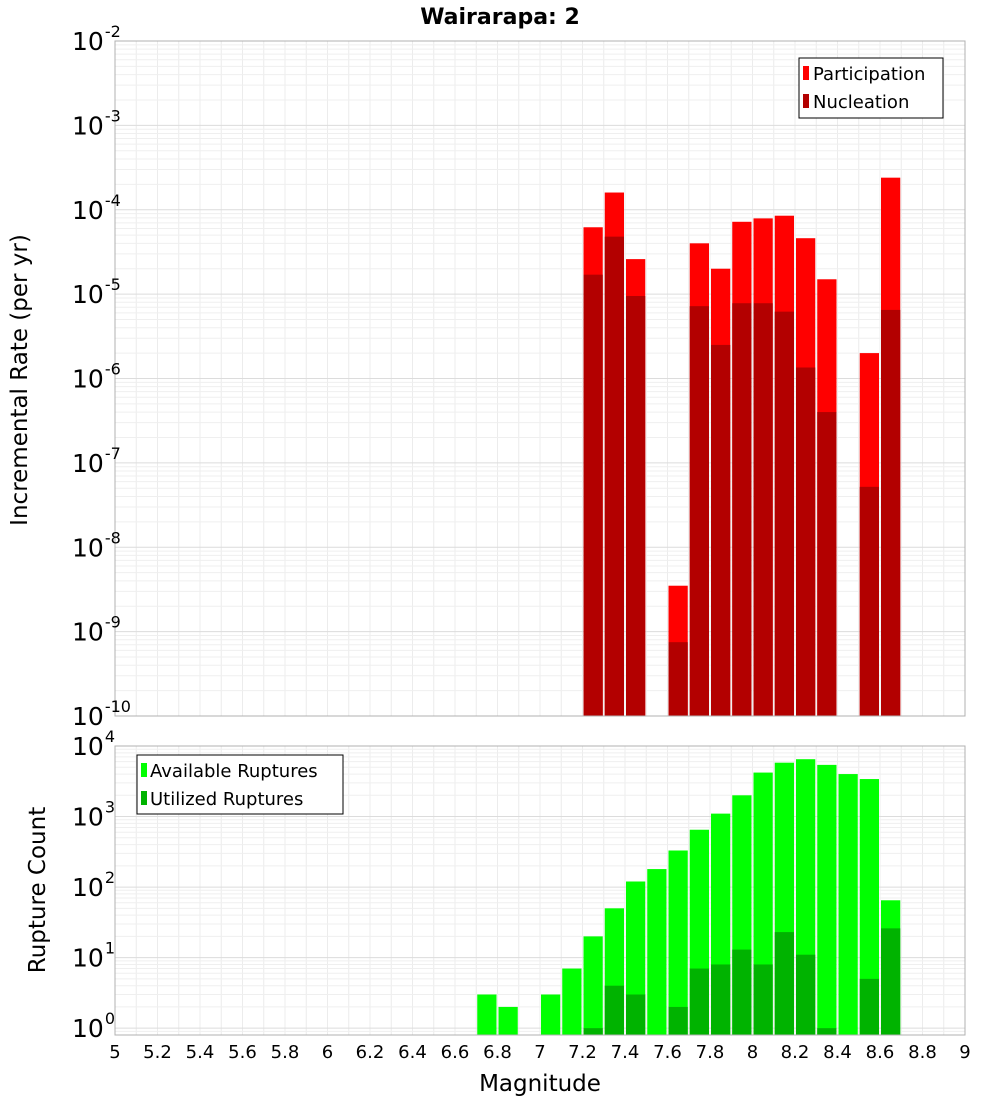 The image size is (1000, 1100). What do you see at coordinates (806, 73) in the screenshot?
I see `participation-legend-swatch` at bounding box center [806, 73].